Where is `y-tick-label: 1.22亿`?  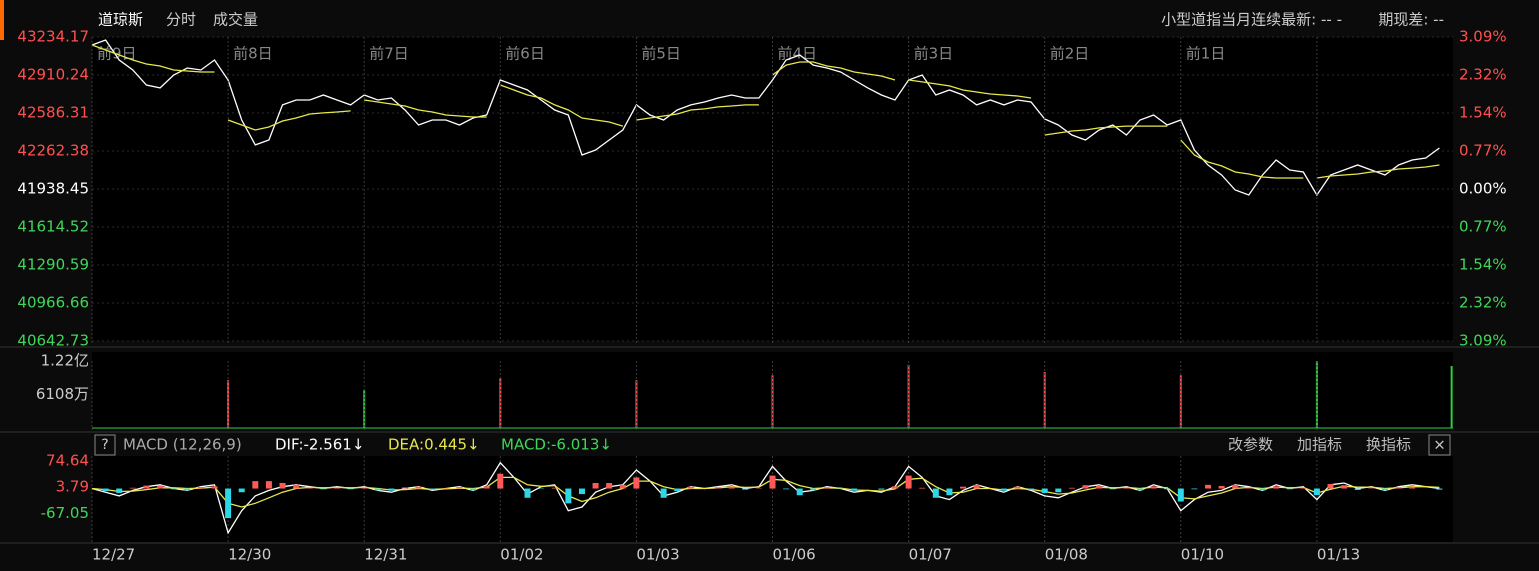 y-tick-label: 1.22亿 is located at coordinates (65, 361).